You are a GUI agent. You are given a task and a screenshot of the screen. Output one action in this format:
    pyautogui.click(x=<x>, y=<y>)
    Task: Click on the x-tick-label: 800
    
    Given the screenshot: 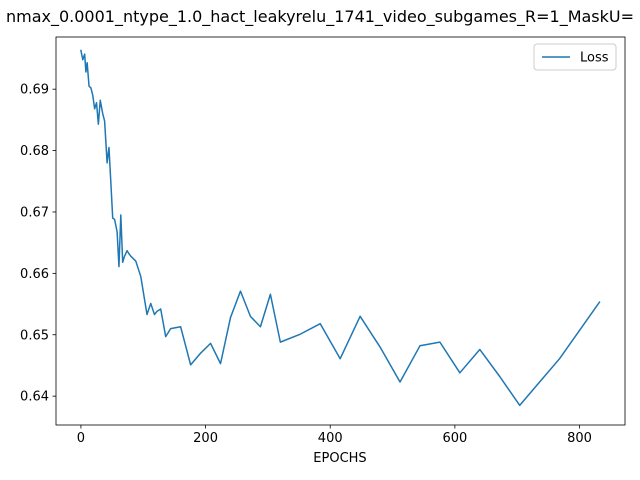 What is the action you would take?
    pyautogui.click(x=579, y=438)
    